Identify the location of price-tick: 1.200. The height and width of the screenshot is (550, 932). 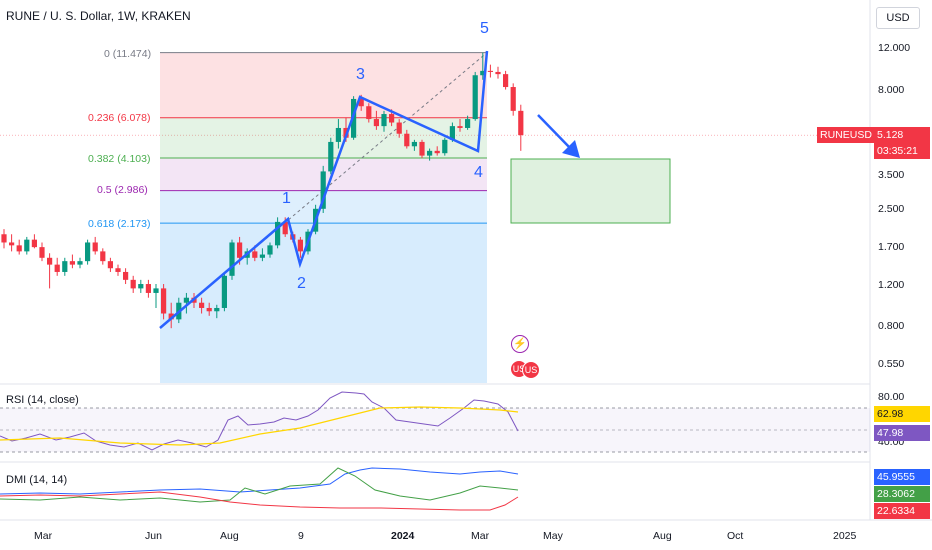
(891, 285).